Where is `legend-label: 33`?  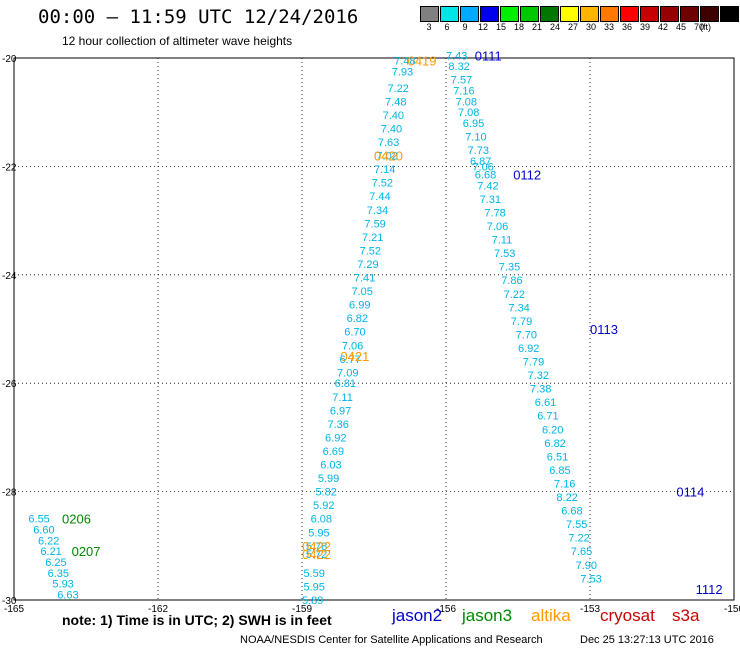
legend-label: 33 is located at coordinates (608, 27).